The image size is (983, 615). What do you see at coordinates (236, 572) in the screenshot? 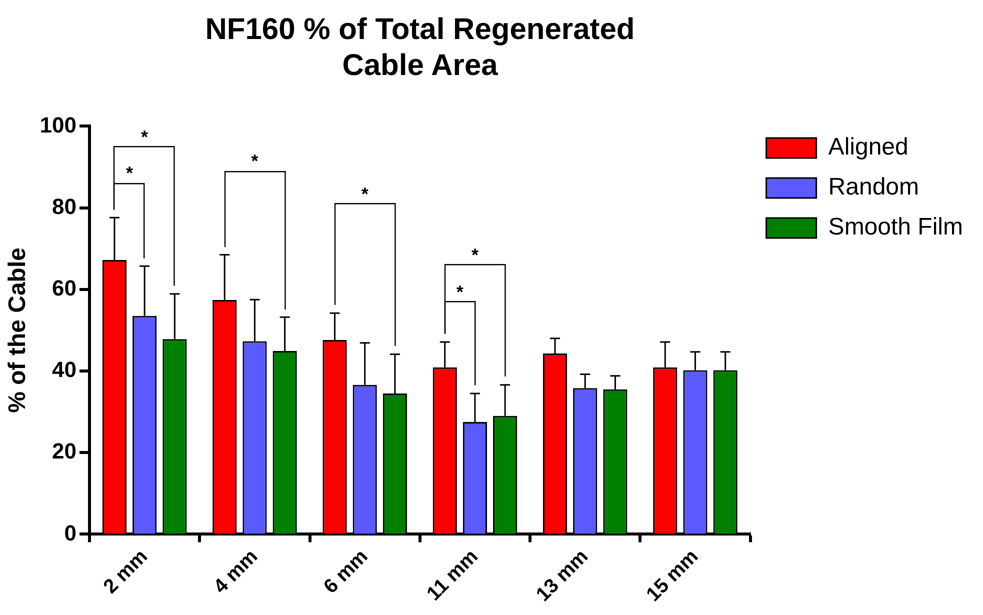
I see `x-tick-label: 4 mm` at bounding box center [236, 572].